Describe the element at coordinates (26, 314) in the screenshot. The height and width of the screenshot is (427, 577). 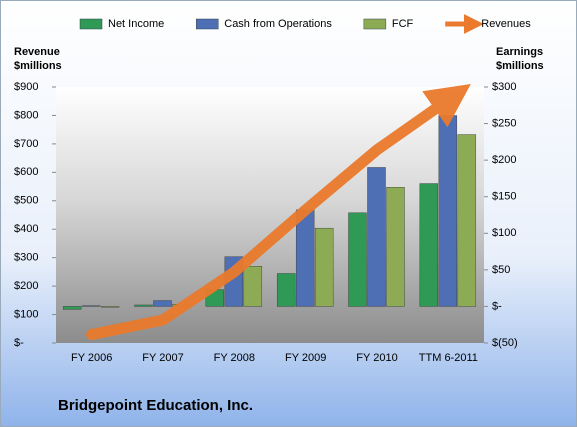
I see `y-tick-label: $100` at that location.